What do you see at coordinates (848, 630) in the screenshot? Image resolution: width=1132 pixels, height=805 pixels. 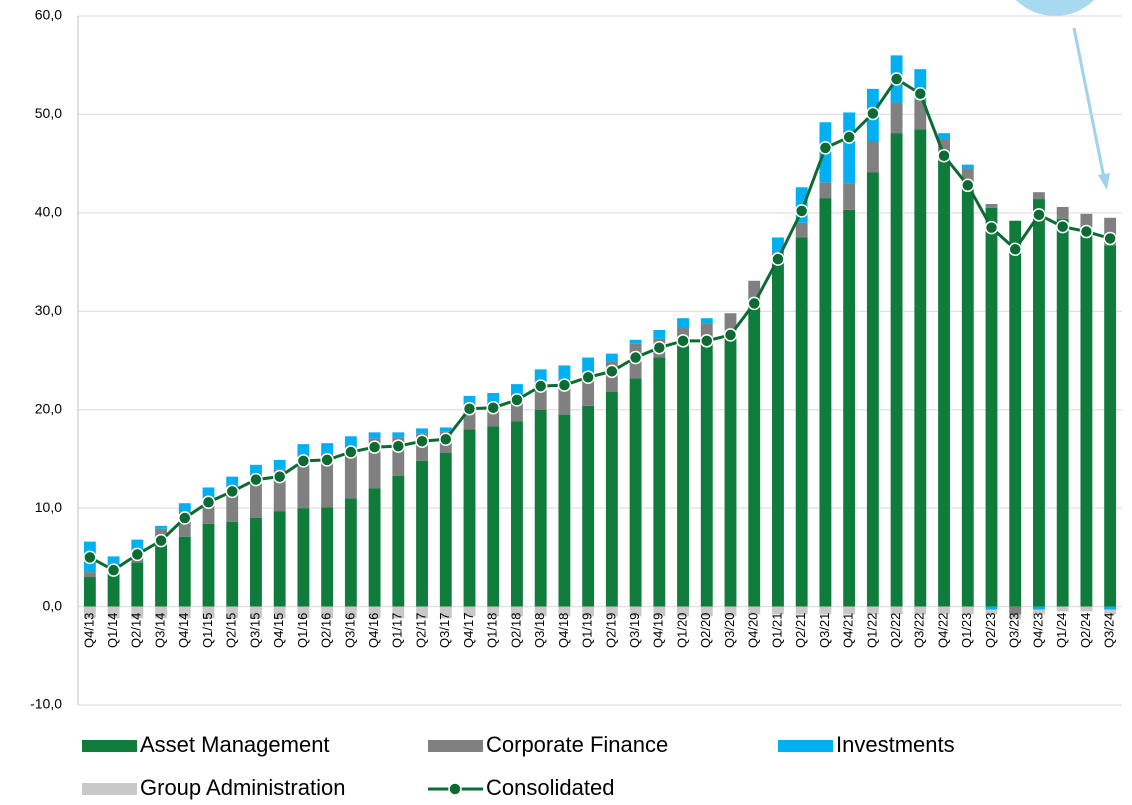 I see `x-tick-label: Q4/21` at bounding box center [848, 630].